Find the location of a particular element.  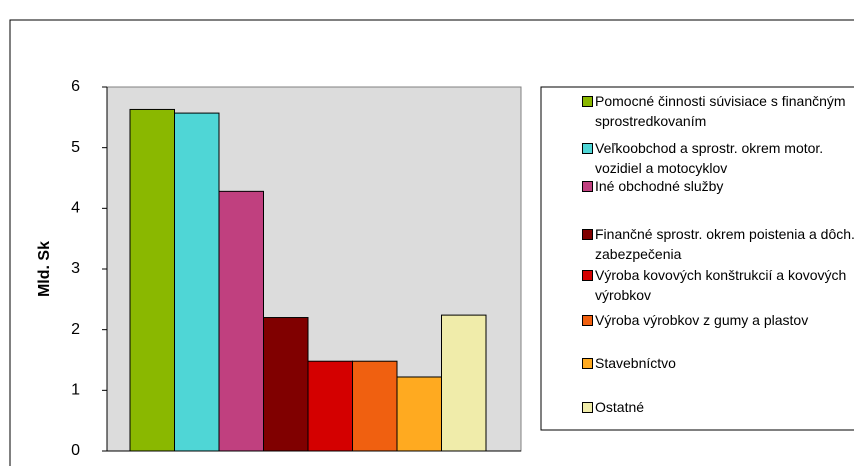

legend-label: Výroba výrobkov z gumy a plastov is located at coordinates (702, 320).